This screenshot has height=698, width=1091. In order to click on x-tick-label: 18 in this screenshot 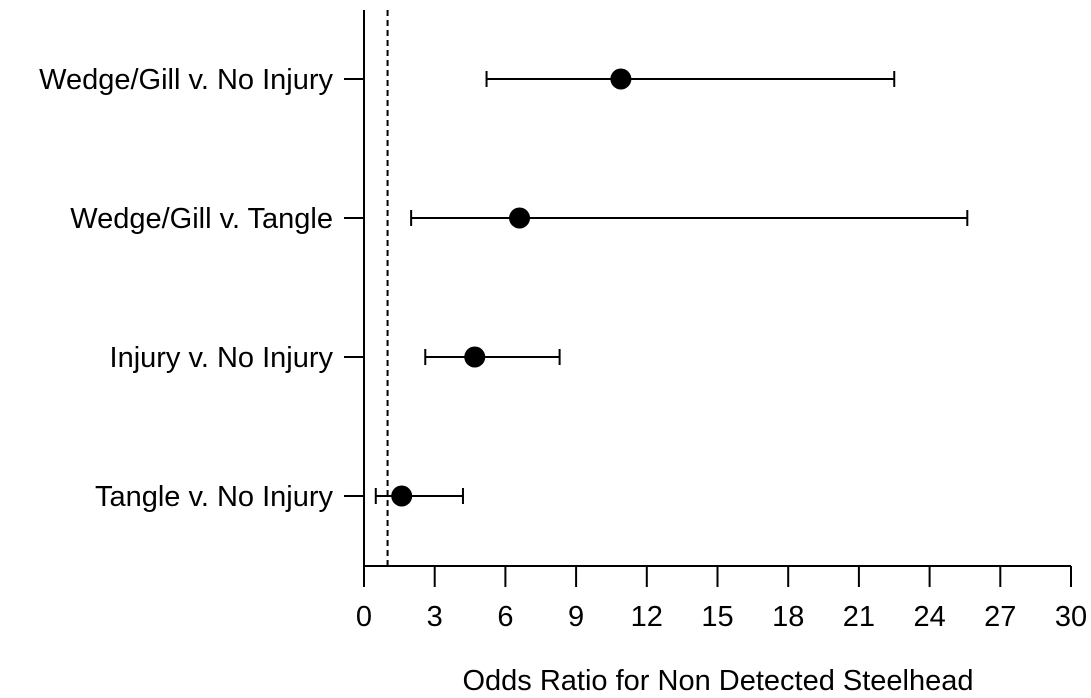, I will do `click(788, 617)`.